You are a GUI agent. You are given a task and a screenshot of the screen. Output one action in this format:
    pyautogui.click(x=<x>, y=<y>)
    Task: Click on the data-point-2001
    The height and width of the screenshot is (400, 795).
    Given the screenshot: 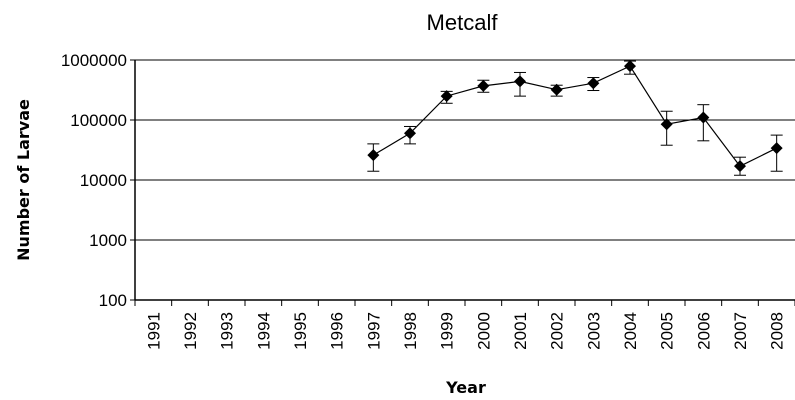 What is the action you would take?
    pyautogui.click(x=520, y=81)
    